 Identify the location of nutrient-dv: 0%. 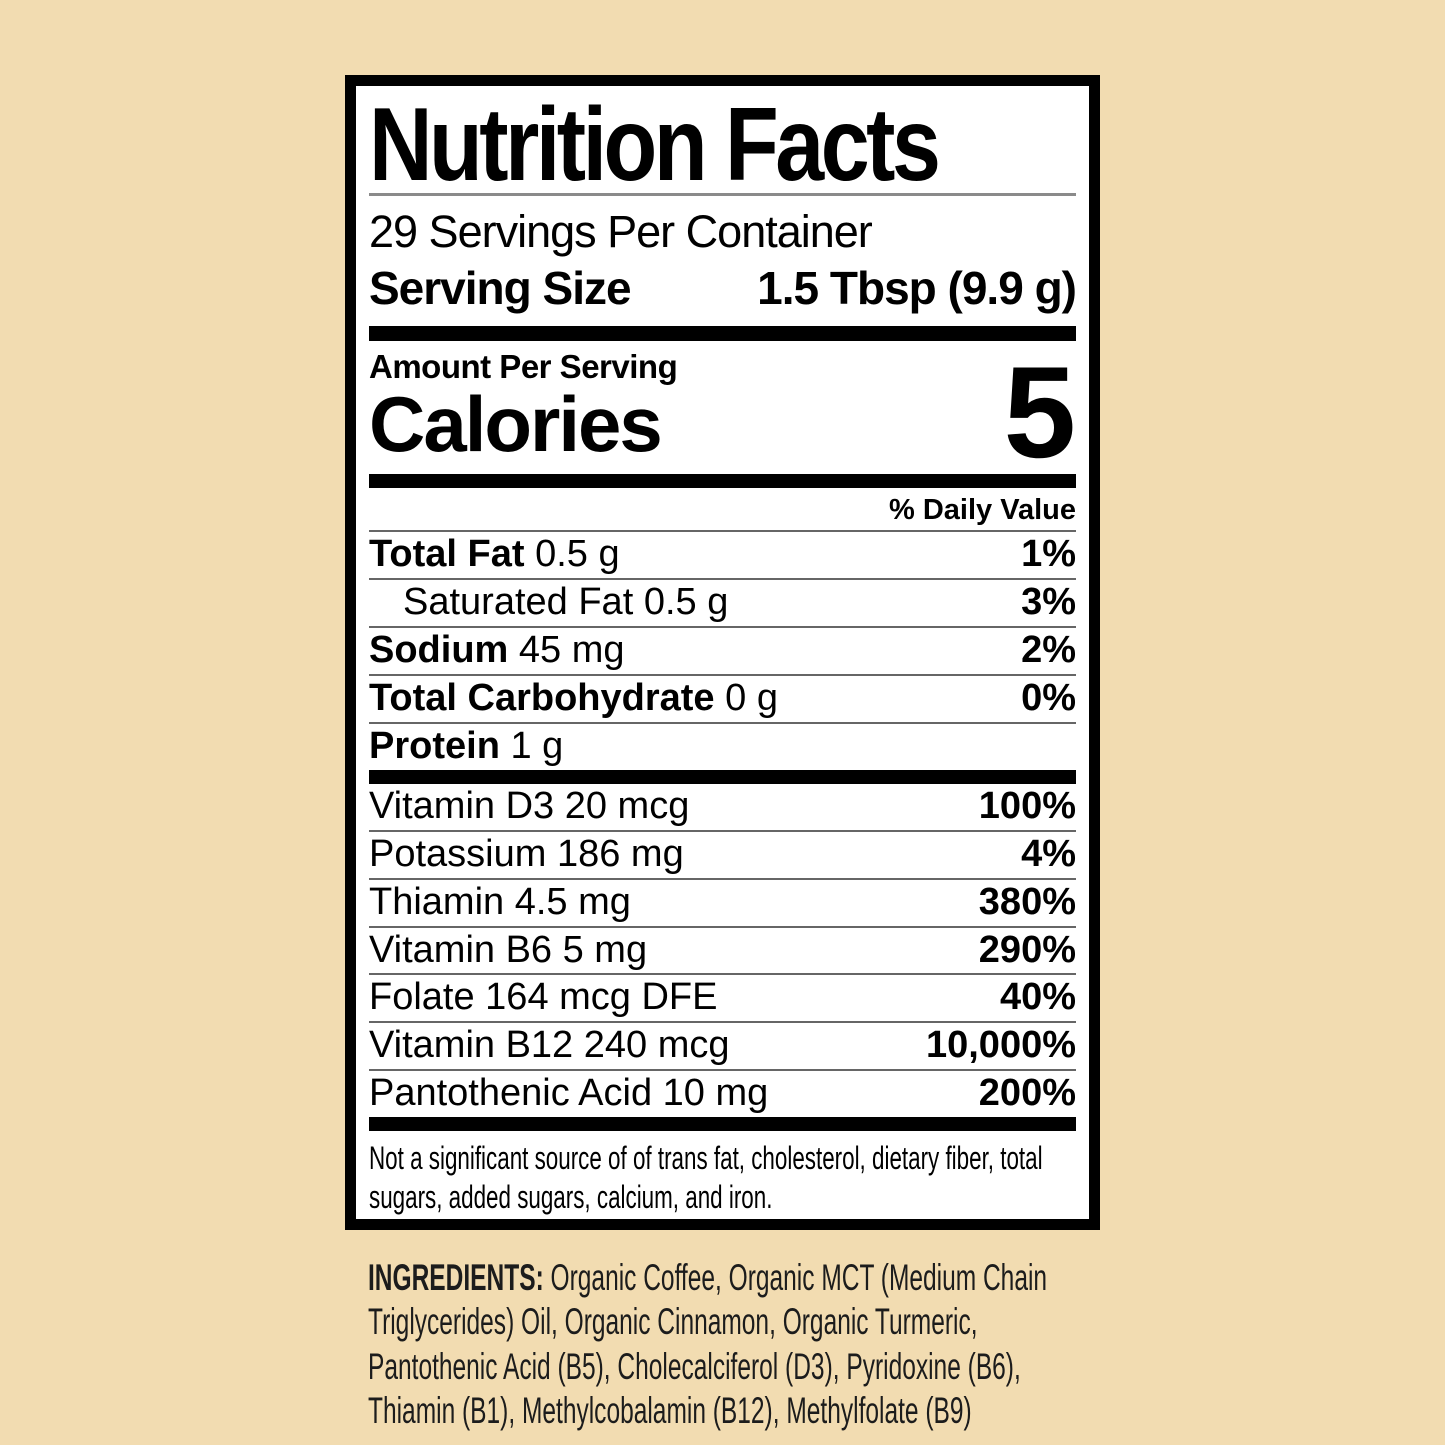
(1048, 698).